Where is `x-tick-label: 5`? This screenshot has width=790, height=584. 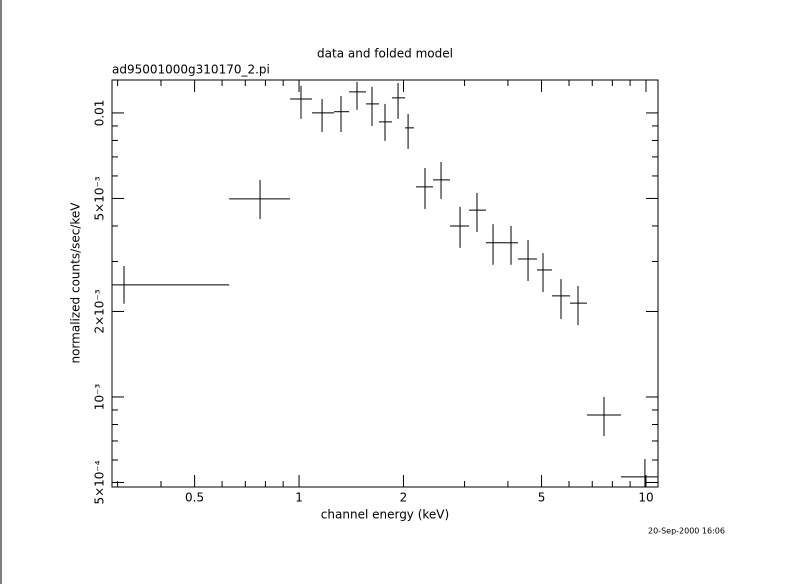
x-tick-label: 5 is located at coordinates (542, 498).